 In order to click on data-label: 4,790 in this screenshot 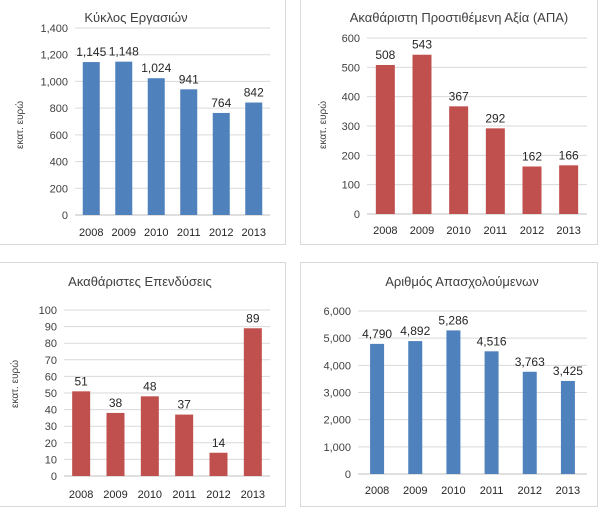, I will do `click(377, 334)`.